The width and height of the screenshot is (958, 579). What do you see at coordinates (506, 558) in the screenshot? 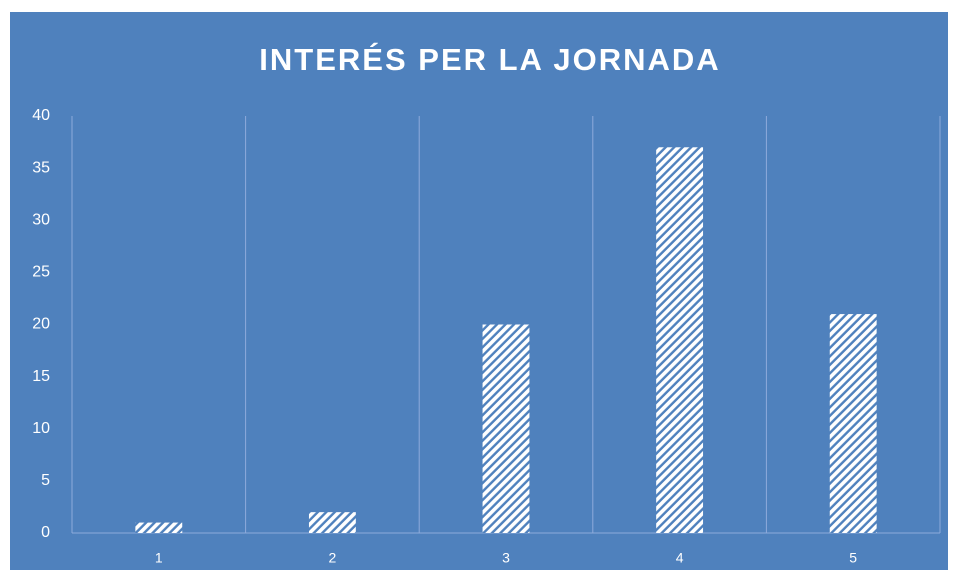
I see `x-tick-label: 3` at bounding box center [506, 558].